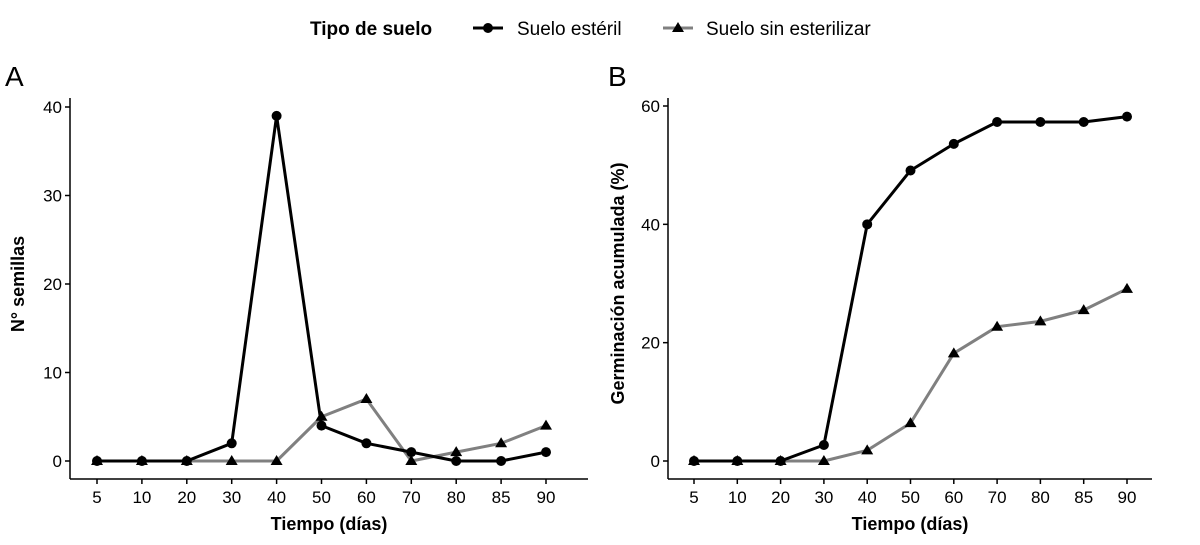  Describe the element at coordinates (617, 76) in the screenshot. I see `panel-label-b: B` at that location.